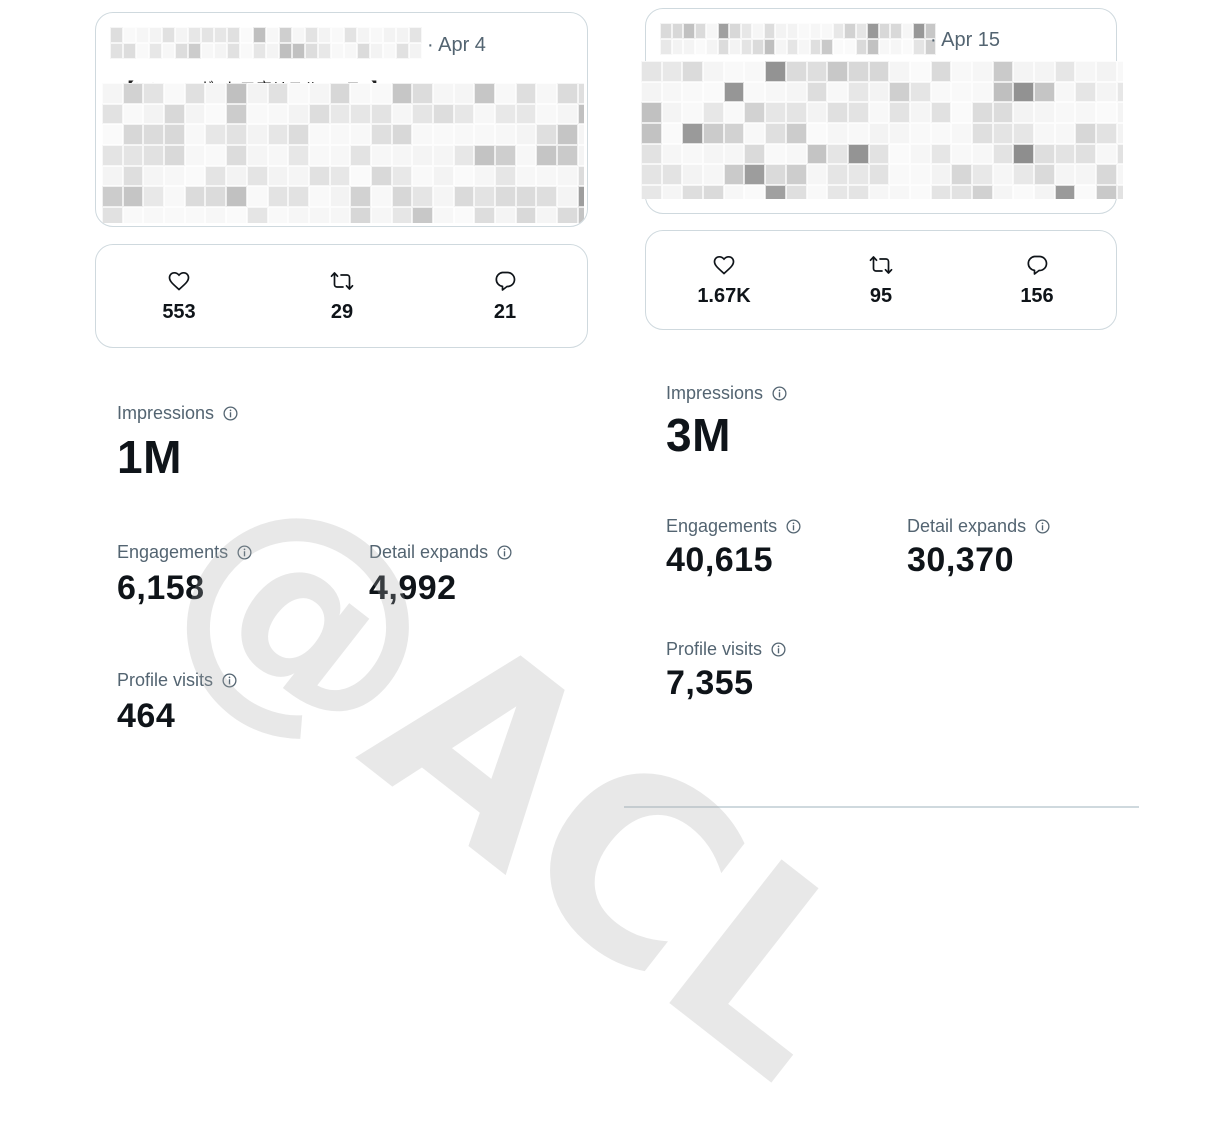 The height and width of the screenshot is (1133, 1220). Describe the element at coordinates (179, 312) in the screenshot. I see `left-like-count: 553` at that location.